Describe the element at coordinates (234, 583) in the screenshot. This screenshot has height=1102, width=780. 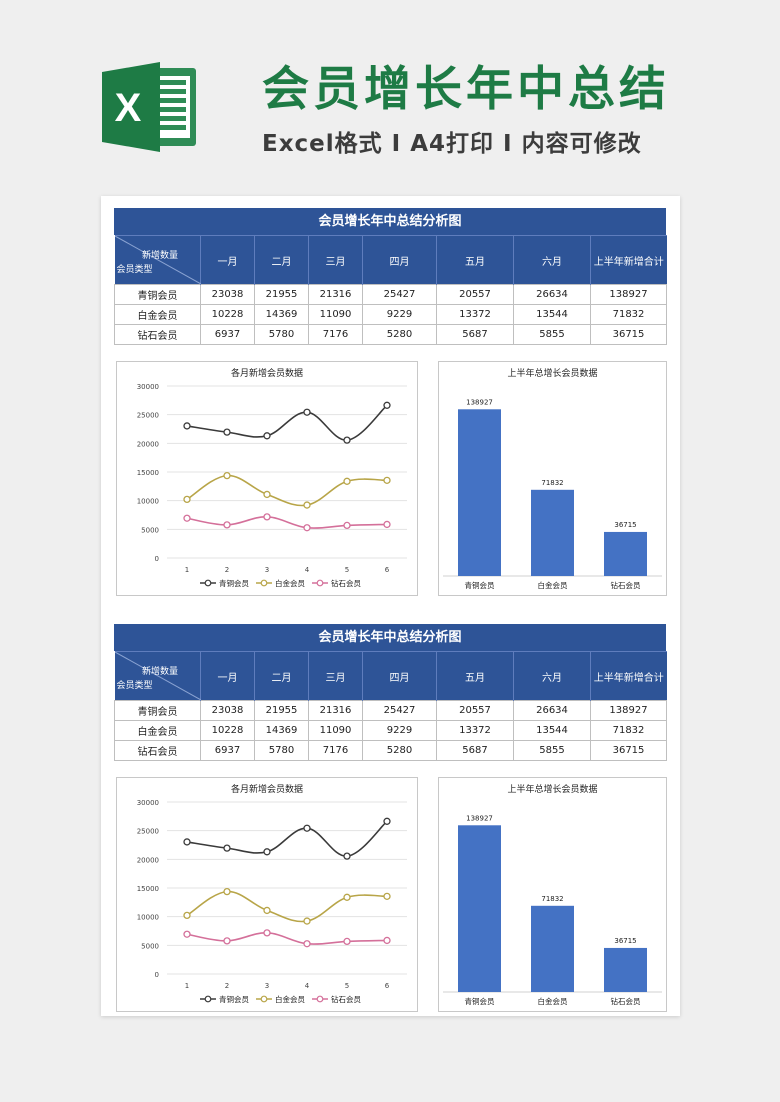
I see `legend-label: 青铜会员` at that location.